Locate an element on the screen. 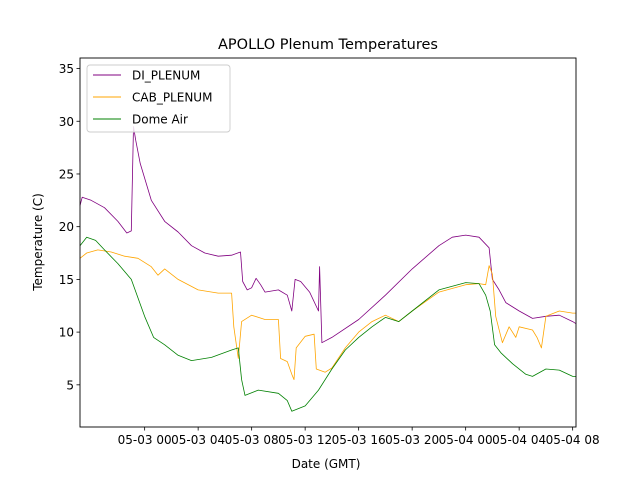  y-tick-label: 35 is located at coordinates (66, 69).